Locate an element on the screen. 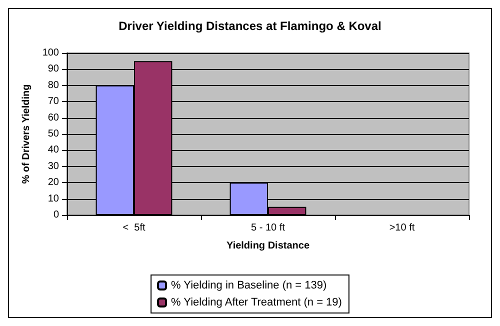 The width and height of the screenshot is (500, 326). y-tick-label: 0 is located at coordinates (56, 215).